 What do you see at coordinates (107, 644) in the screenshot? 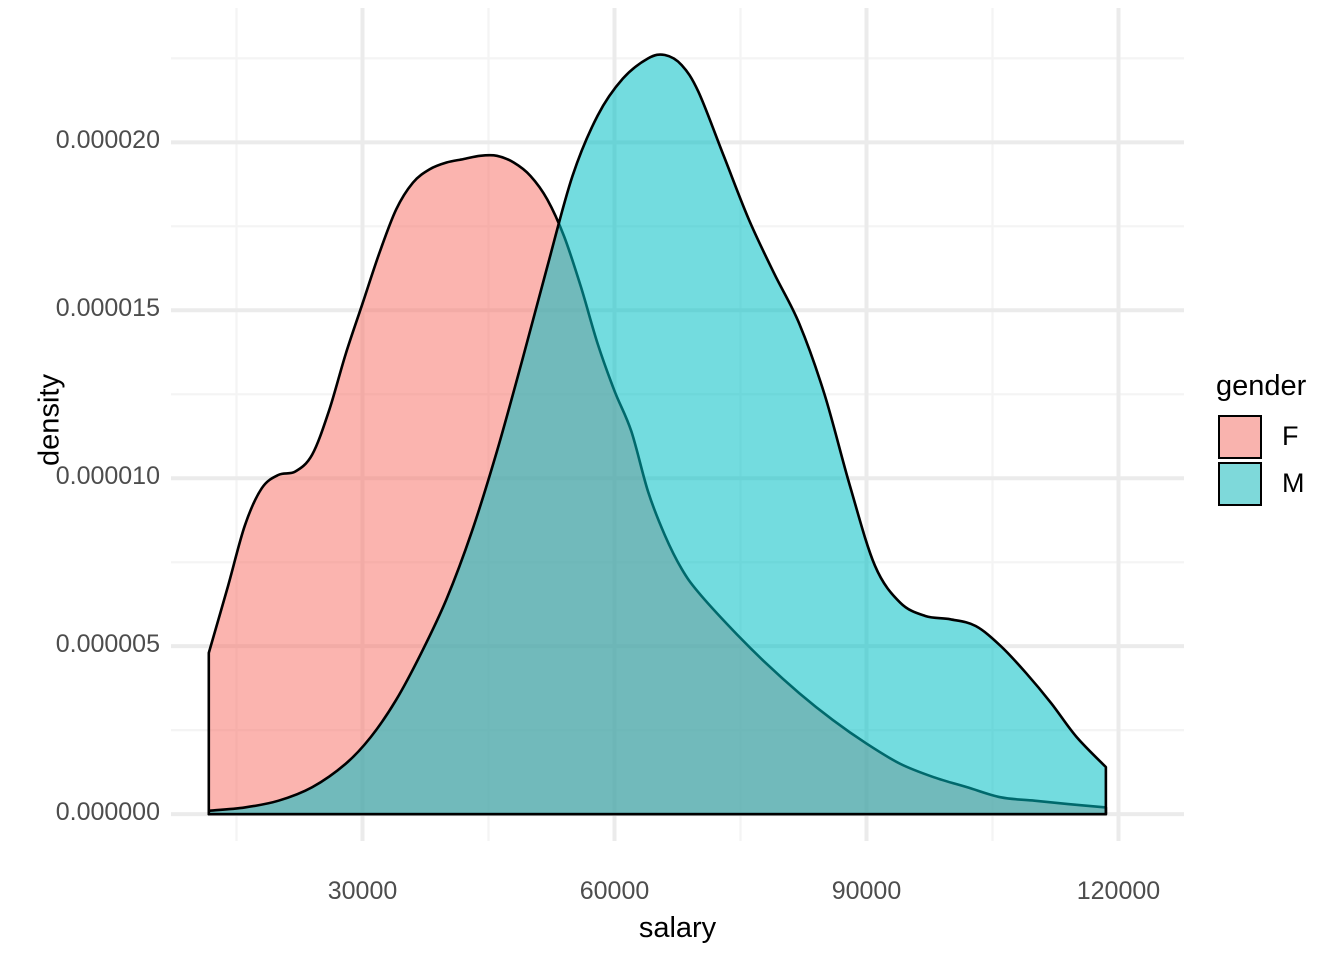
I see `y-tick-label: 0.000005` at bounding box center [107, 644].